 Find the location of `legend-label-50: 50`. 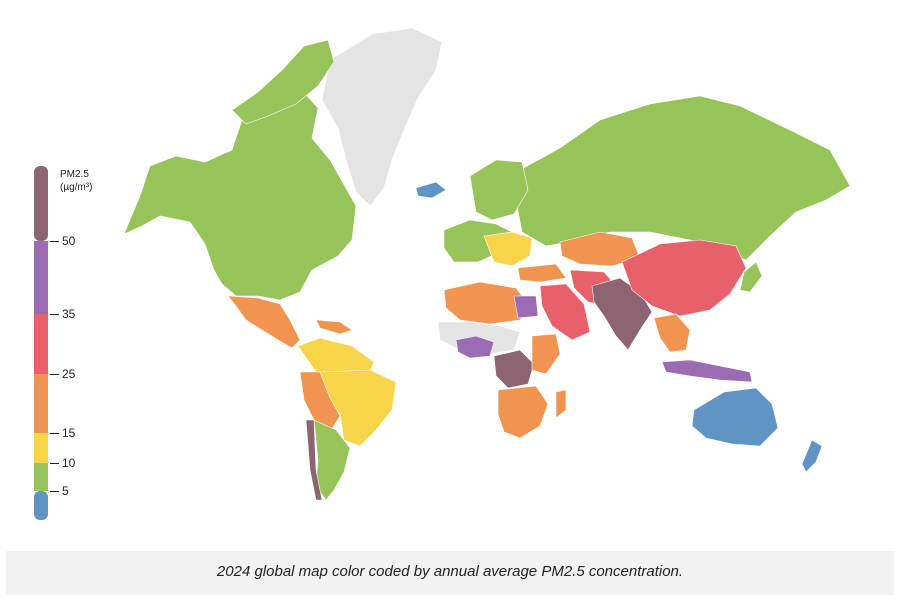

legend-label-50: 50 is located at coordinates (69, 241).